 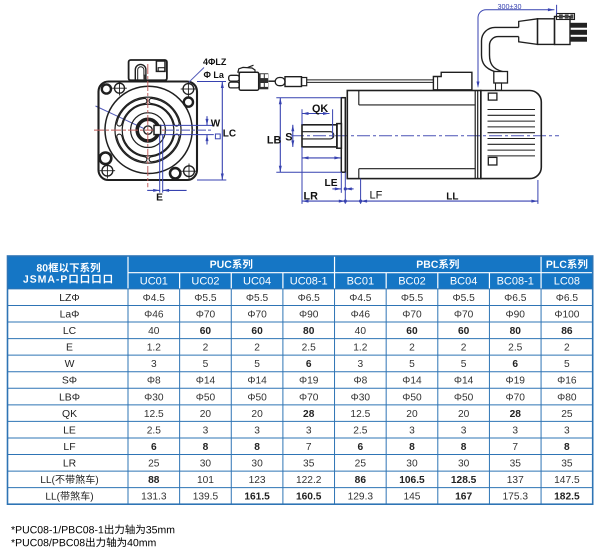 What do you see at coordinates (309, 480) in the screenshot?
I see `svg-text: 122.2` at bounding box center [309, 480].